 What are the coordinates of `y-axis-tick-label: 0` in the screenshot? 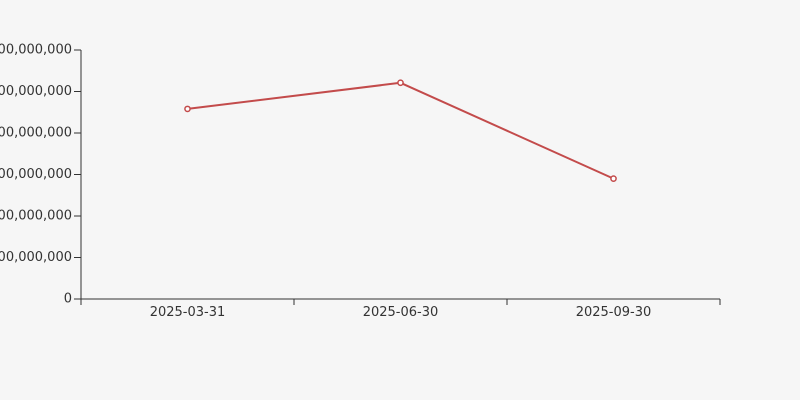 It's located at (68, 299).